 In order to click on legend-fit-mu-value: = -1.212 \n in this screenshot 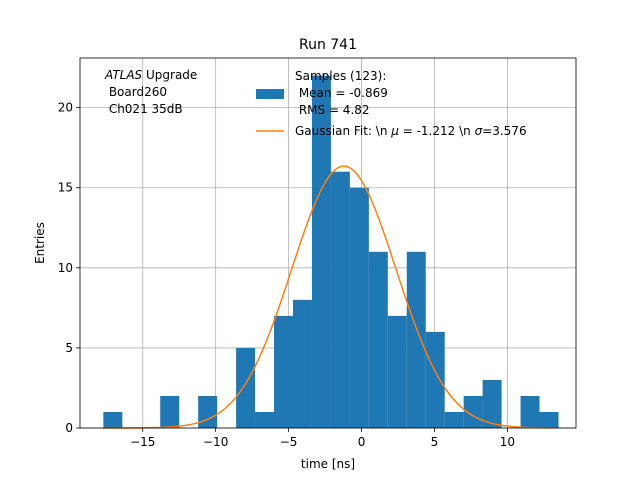, I will do `click(437, 131)`.